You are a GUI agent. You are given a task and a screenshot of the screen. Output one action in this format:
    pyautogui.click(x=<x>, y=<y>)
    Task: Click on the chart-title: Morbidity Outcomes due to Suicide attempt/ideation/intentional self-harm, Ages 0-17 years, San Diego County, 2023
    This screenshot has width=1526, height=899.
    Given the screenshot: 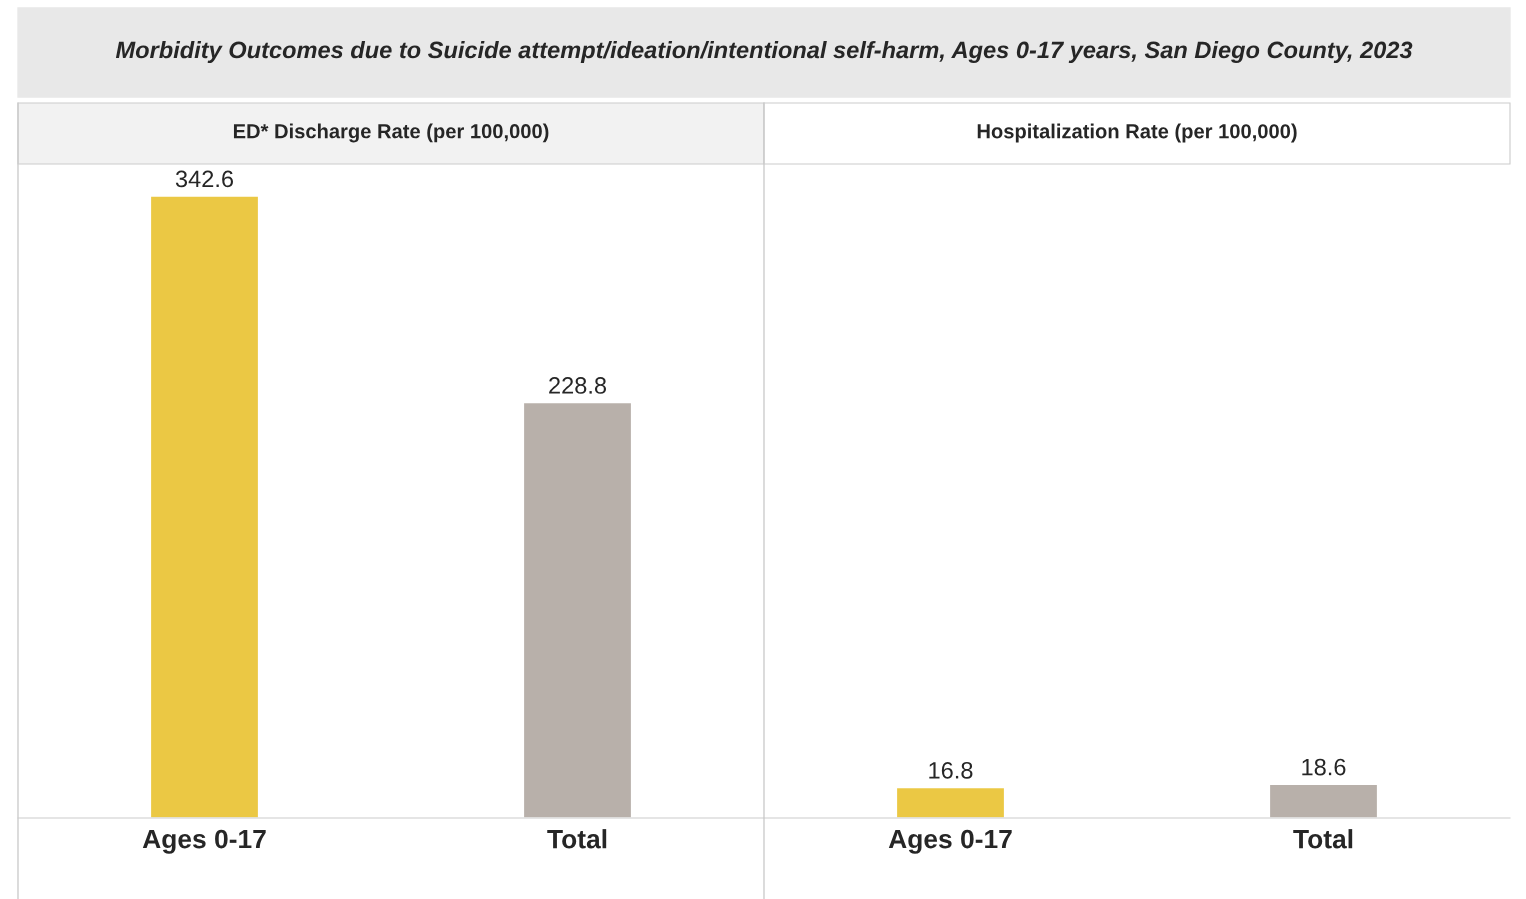 What is the action you would take?
    pyautogui.click(x=764, y=52)
    